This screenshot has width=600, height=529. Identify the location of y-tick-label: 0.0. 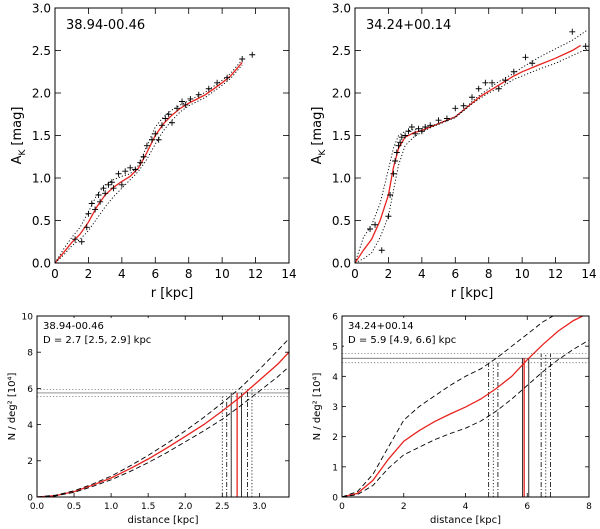
(41, 264).